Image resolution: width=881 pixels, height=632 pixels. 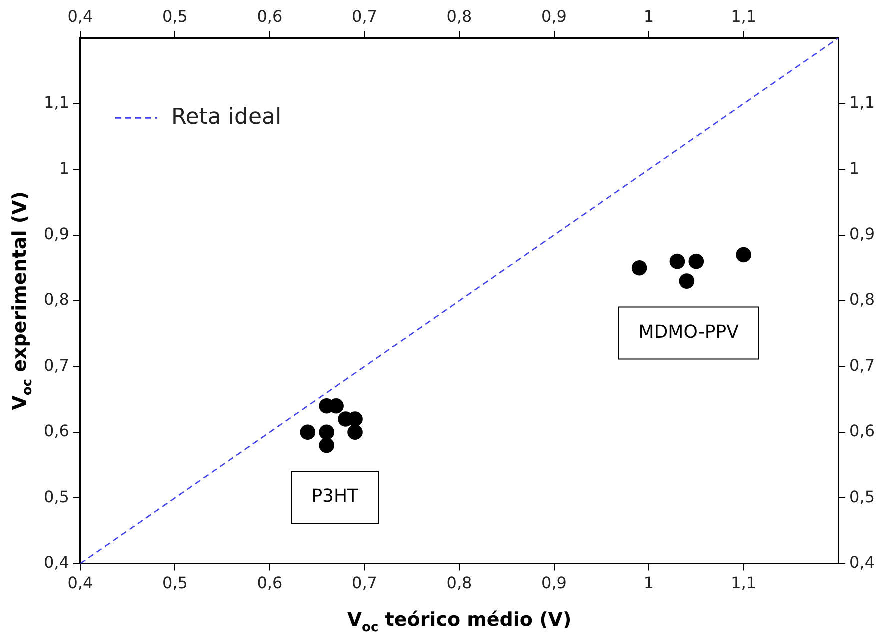 What do you see at coordinates (336, 497) in the screenshot?
I see `text: P3HT` at bounding box center [336, 497].